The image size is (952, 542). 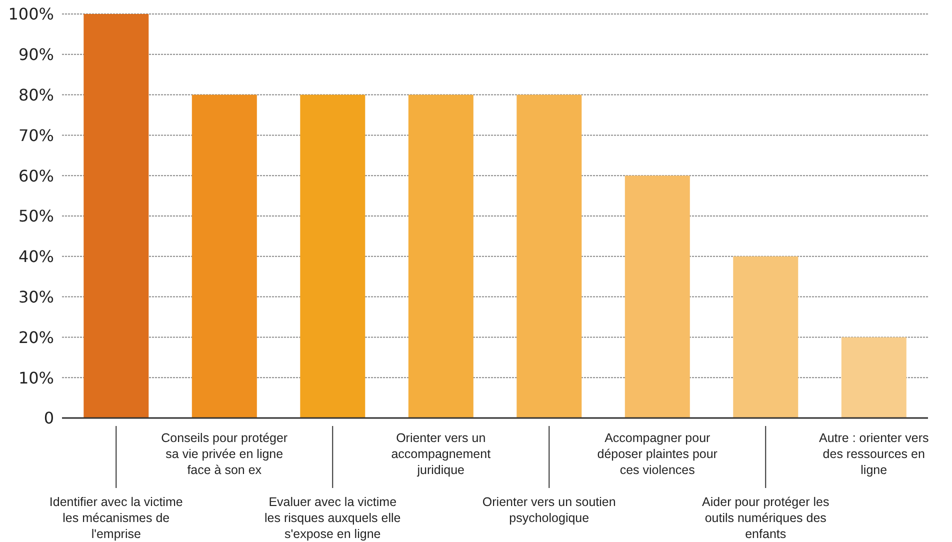 What do you see at coordinates (36, 296) in the screenshot?
I see `y-tick-label: 30%` at bounding box center [36, 296].